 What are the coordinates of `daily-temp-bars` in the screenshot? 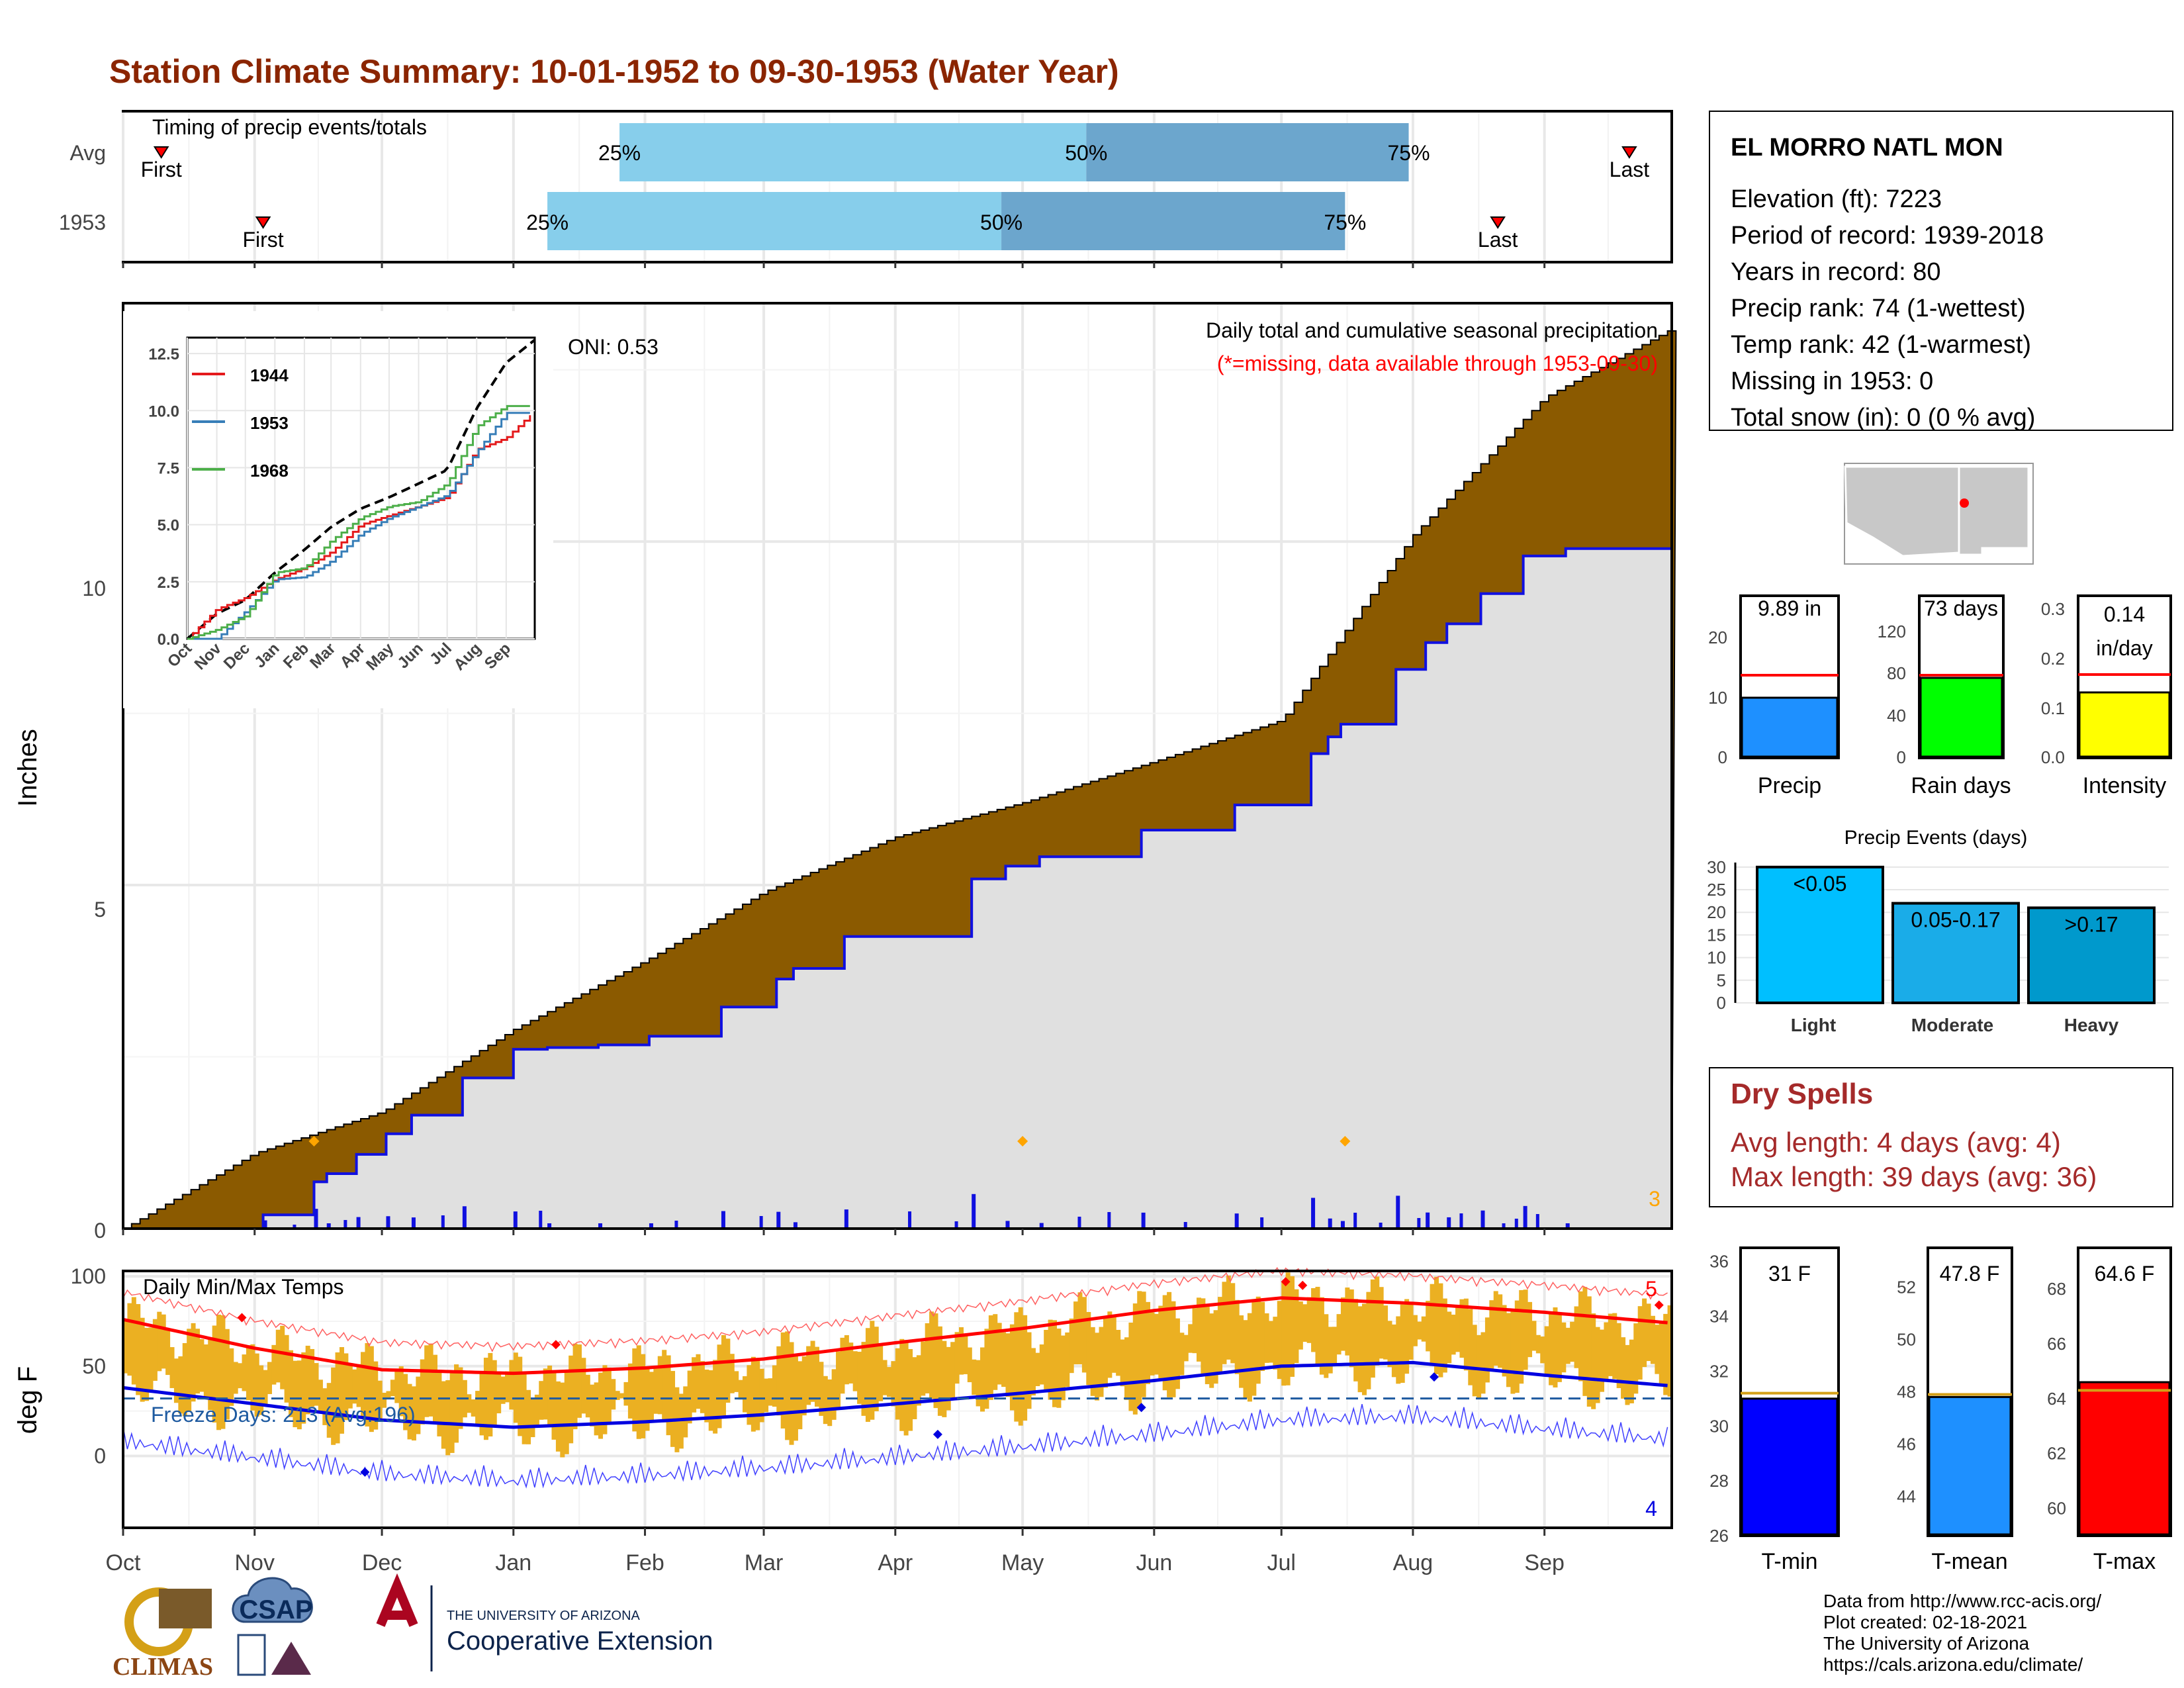 It's located at (897, 1365).